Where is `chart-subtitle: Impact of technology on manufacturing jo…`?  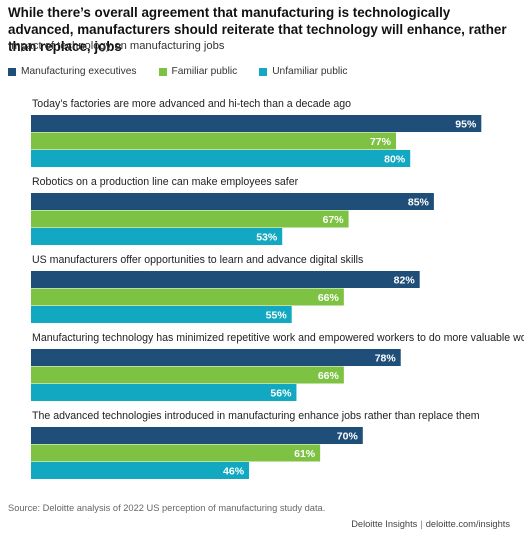
chart-subtitle: Impact of technology on manufacturing jo… is located at coordinates (116, 46).